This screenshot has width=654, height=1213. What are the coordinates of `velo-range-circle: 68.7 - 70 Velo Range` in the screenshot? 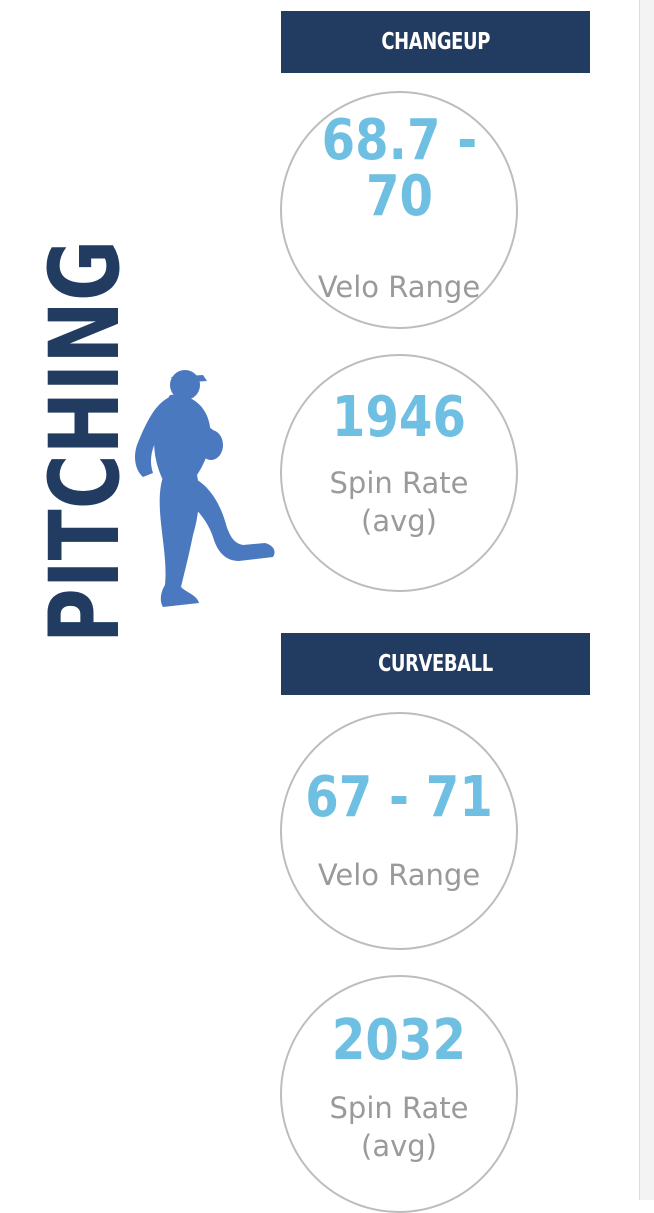 It's located at (399, 210).